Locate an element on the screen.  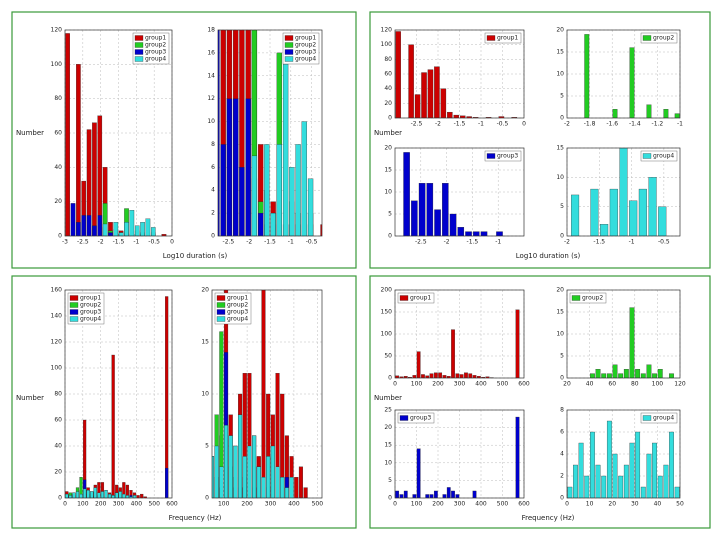
y-tick-label: 12 is located at coordinates (211, 98).